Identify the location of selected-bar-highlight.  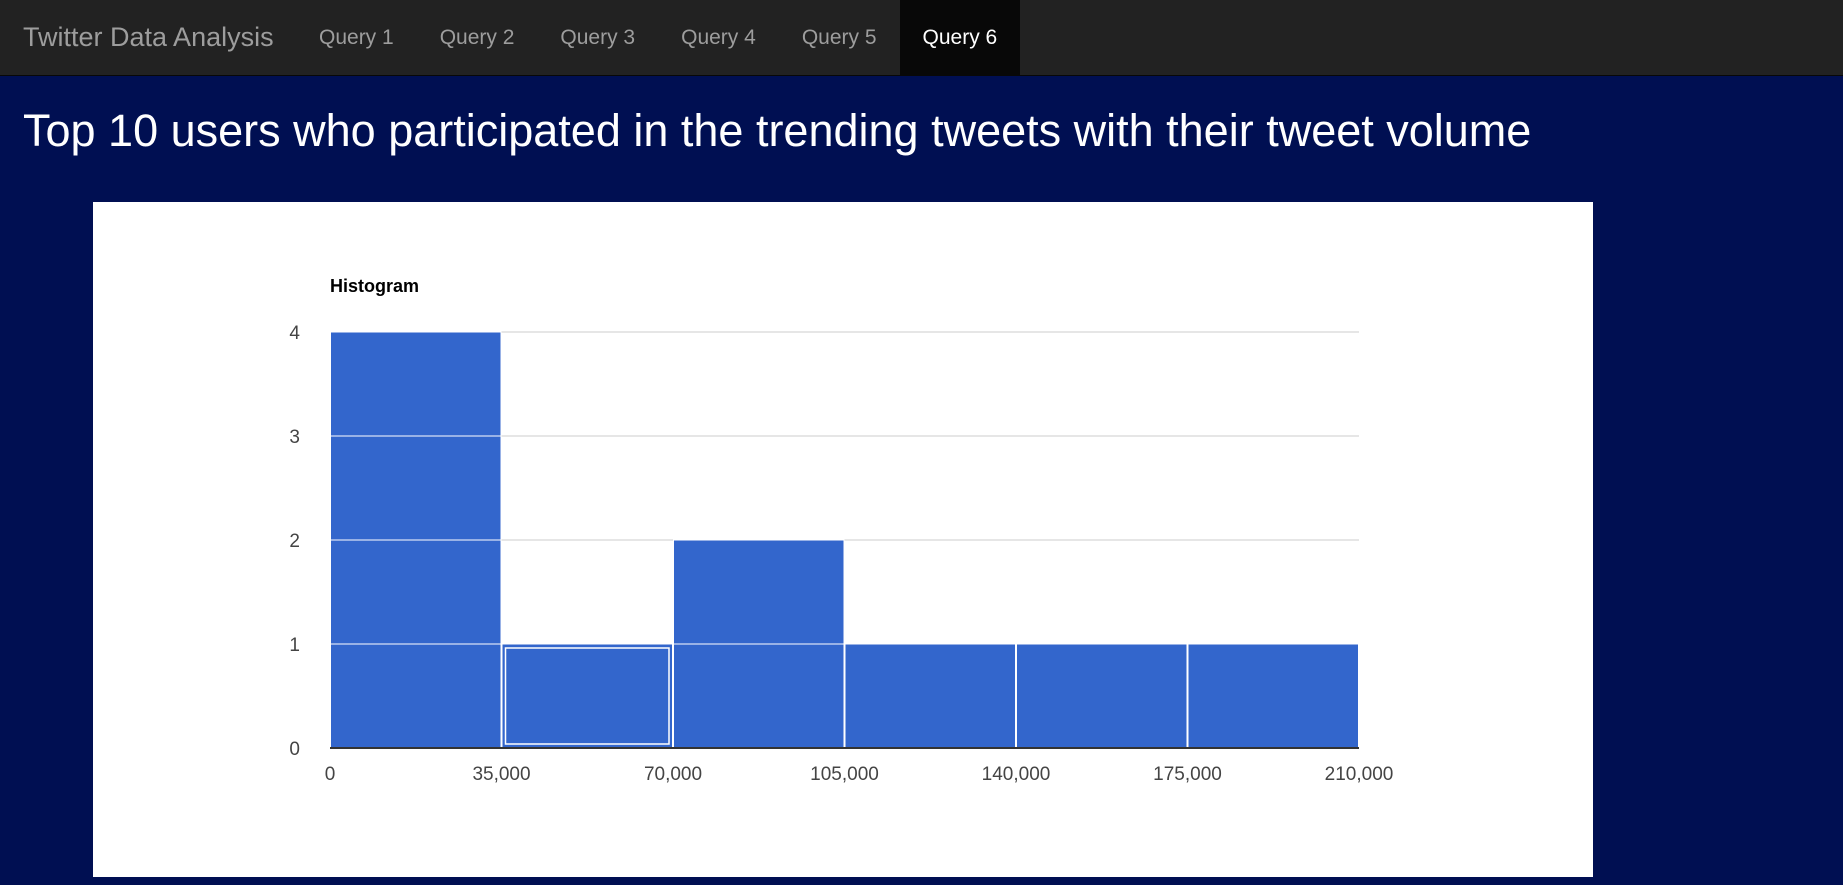
(587, 696).